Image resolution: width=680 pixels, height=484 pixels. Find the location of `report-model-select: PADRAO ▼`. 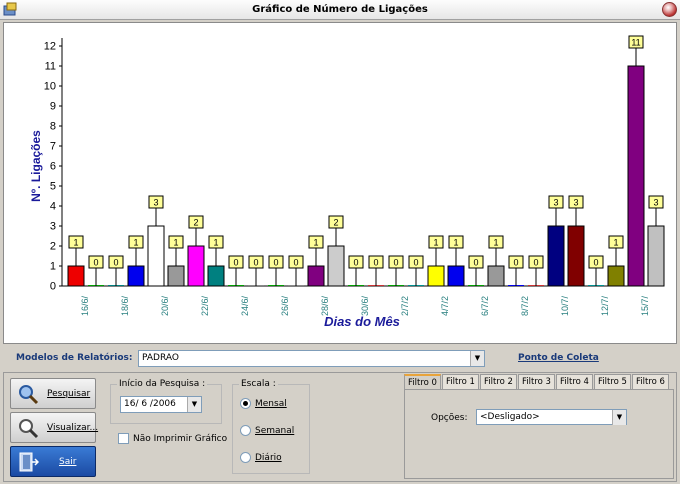

report-model-select: PADRAO ▼ is located at coordinates (311, 358).